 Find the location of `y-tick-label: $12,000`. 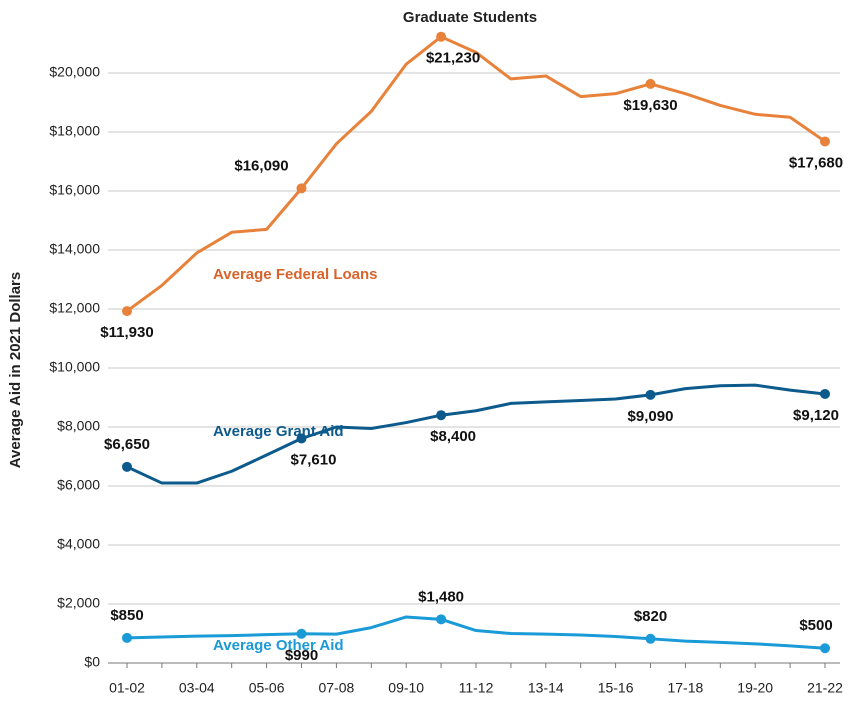

y-tick-label: $12,000 is located at coordinates (74, 308).